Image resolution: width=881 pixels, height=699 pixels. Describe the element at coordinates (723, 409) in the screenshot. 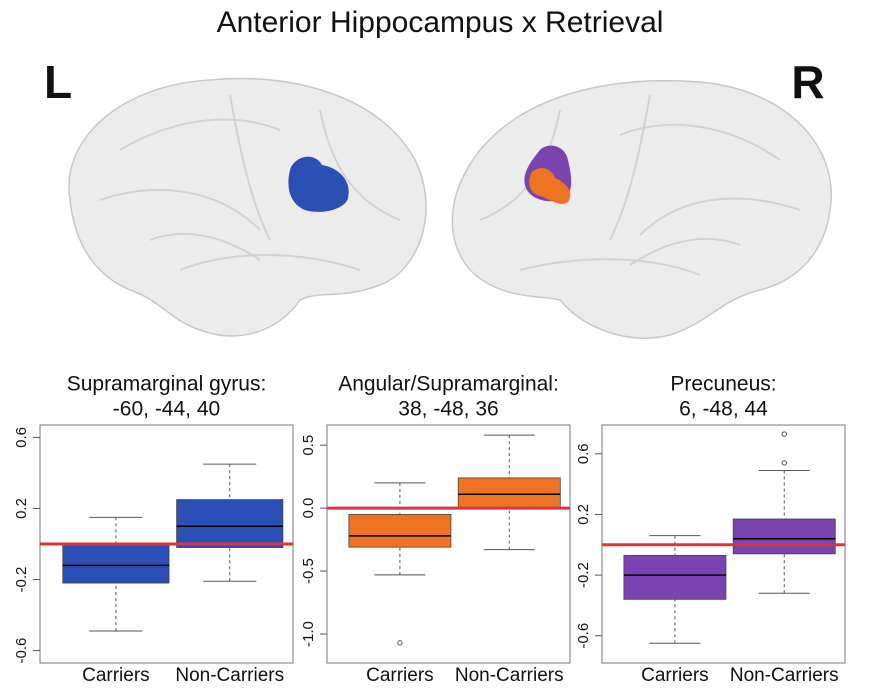

I see `panel-subtitle: 6, -48, 44` at that location.